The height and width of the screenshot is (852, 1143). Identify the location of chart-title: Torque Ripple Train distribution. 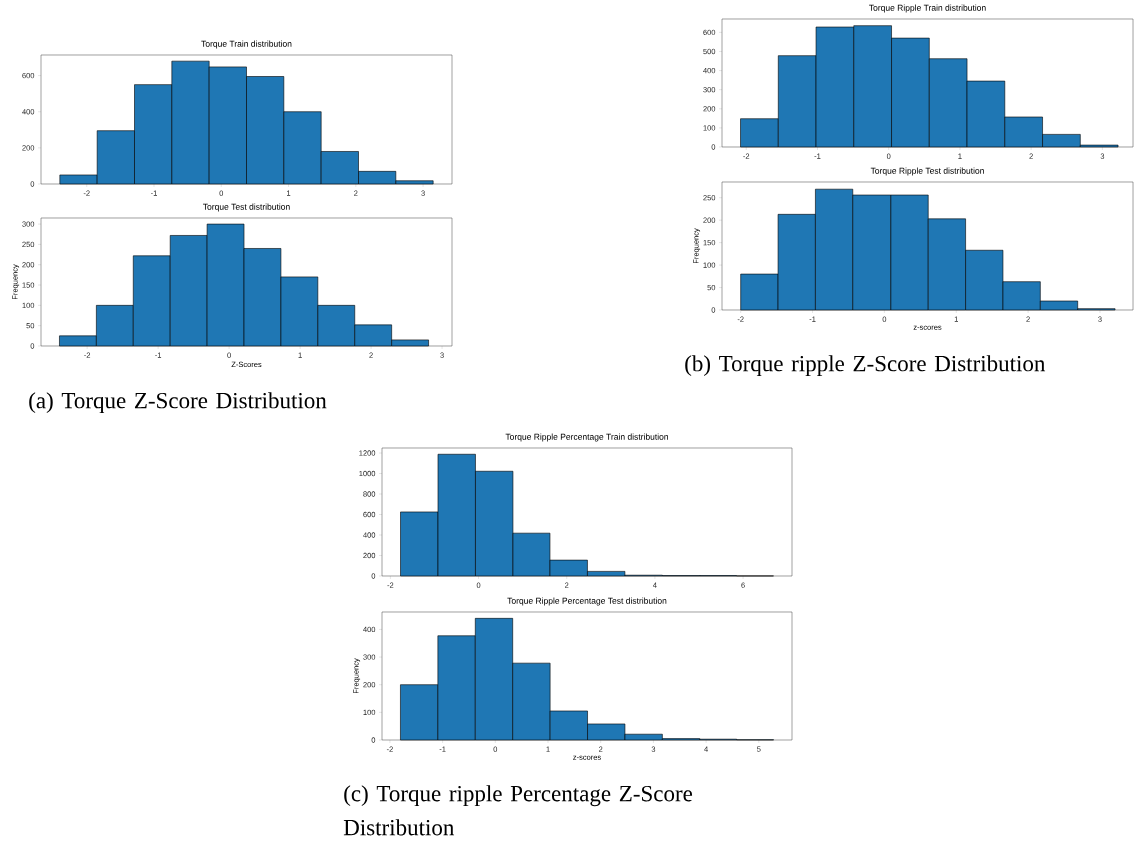
(927, 8).